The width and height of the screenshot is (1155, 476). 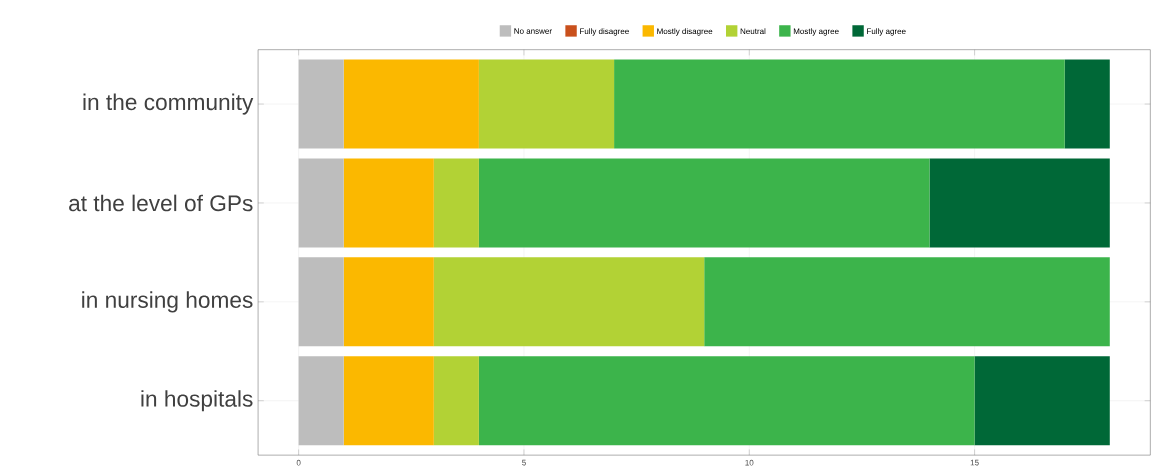 What do you see at coordinates (161, 203) in the screenshot?
I see `y-tick-label: at the level of GPs` at bounding box center [161, 203].